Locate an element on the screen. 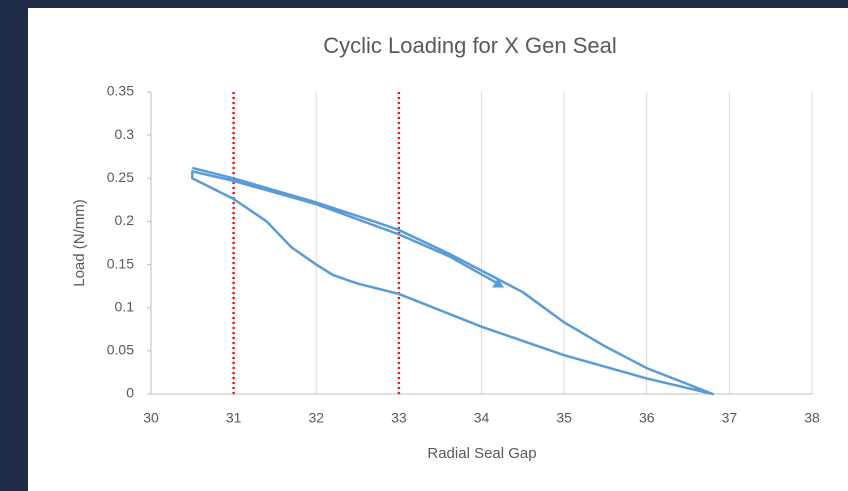 This screenshot has width=848, height=491. y-axis-title: Load (N/mm) is located at coordinates (79, 243).